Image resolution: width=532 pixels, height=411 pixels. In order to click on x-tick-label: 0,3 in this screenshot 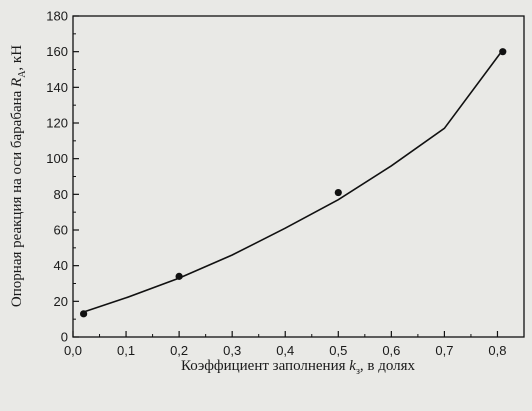, I will do `click(232, 350)`.